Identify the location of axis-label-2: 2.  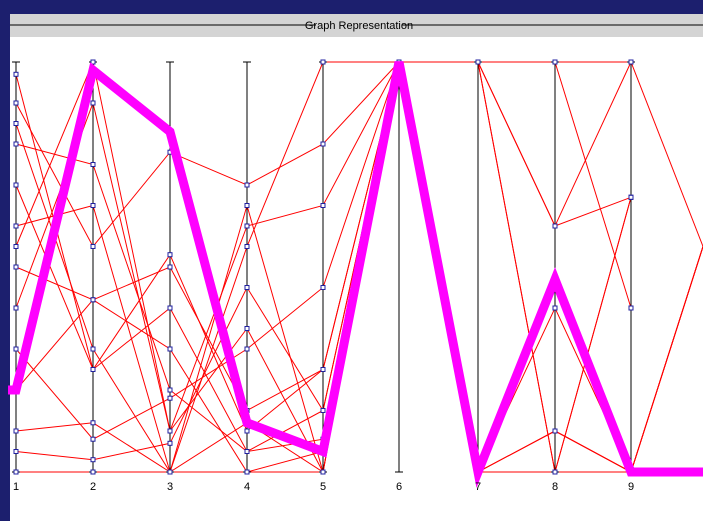
(93, 487).